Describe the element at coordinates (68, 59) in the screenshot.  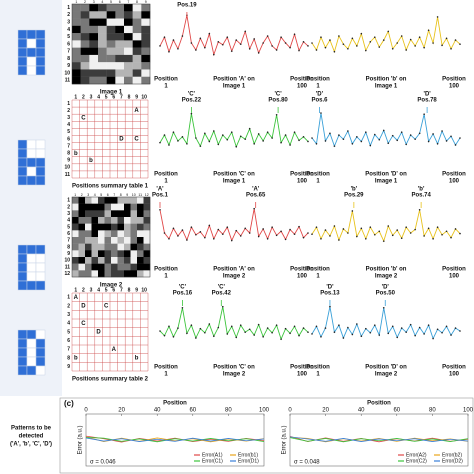
I see `image-row-label: 8` at that location.